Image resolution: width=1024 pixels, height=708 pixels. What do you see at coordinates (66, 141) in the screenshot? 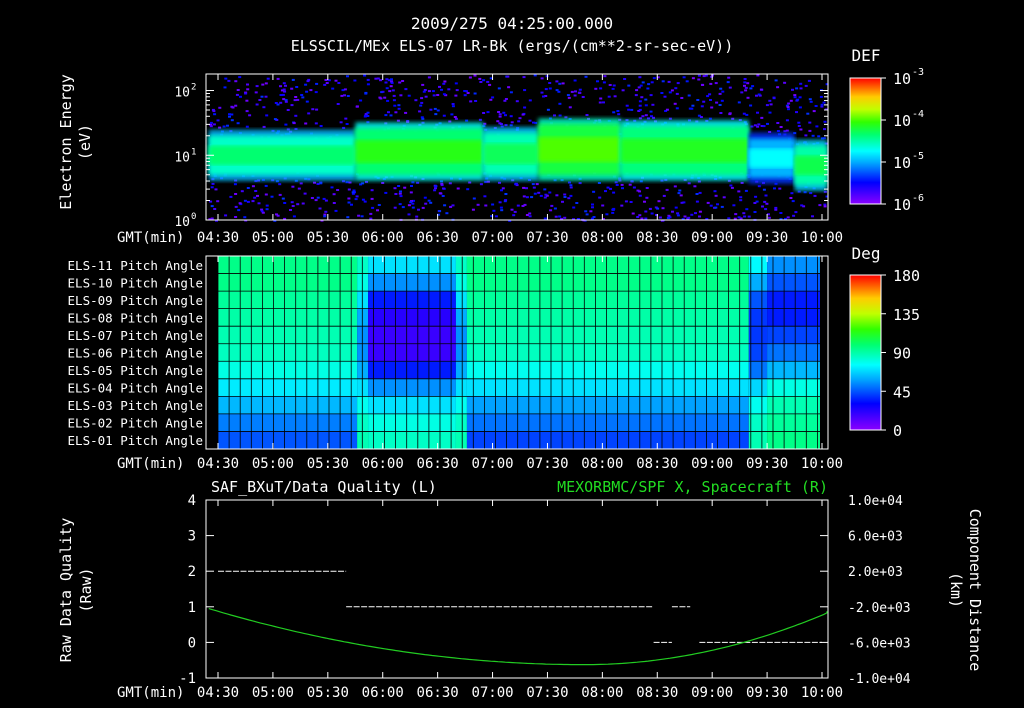
I see `energy-ylabel-line1: Electron Energy` at bounding box center [66, 141].